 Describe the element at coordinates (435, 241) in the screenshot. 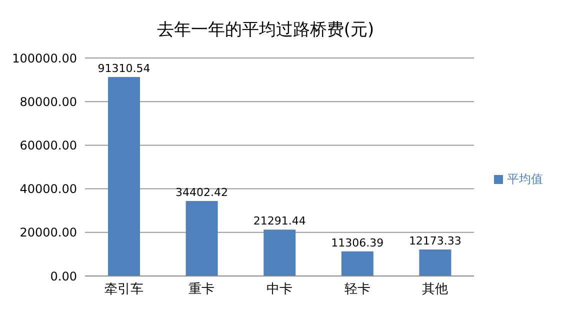

I see `data-label: 12173.33` at that location.